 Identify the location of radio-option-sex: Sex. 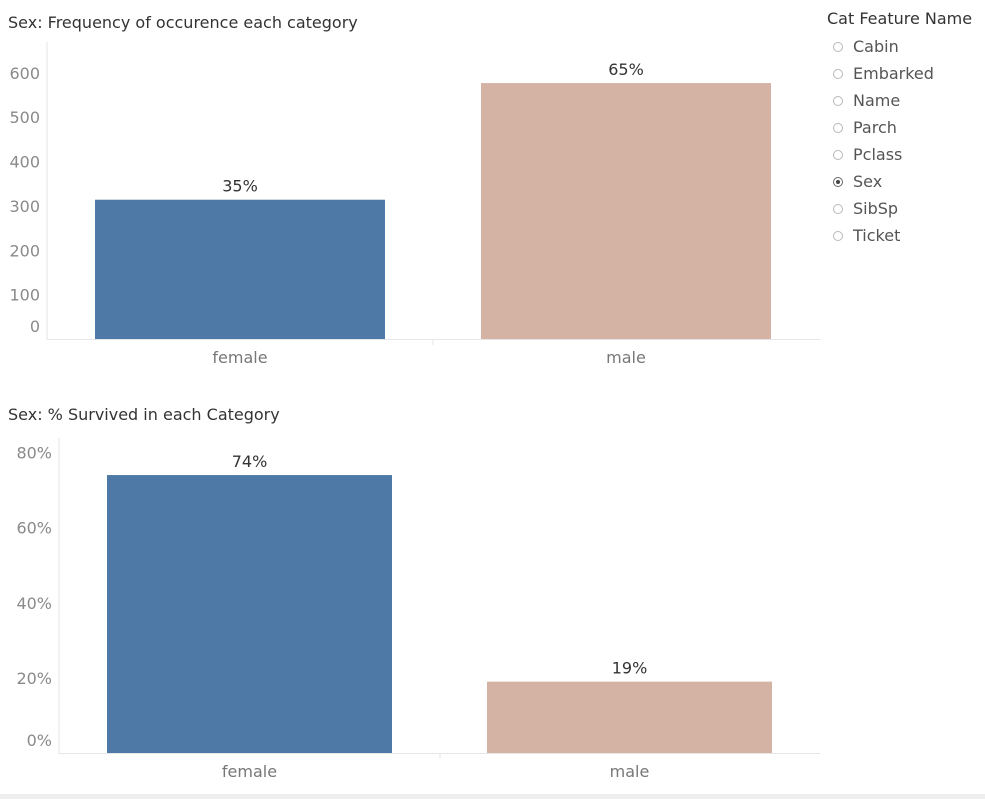
(909, 181).